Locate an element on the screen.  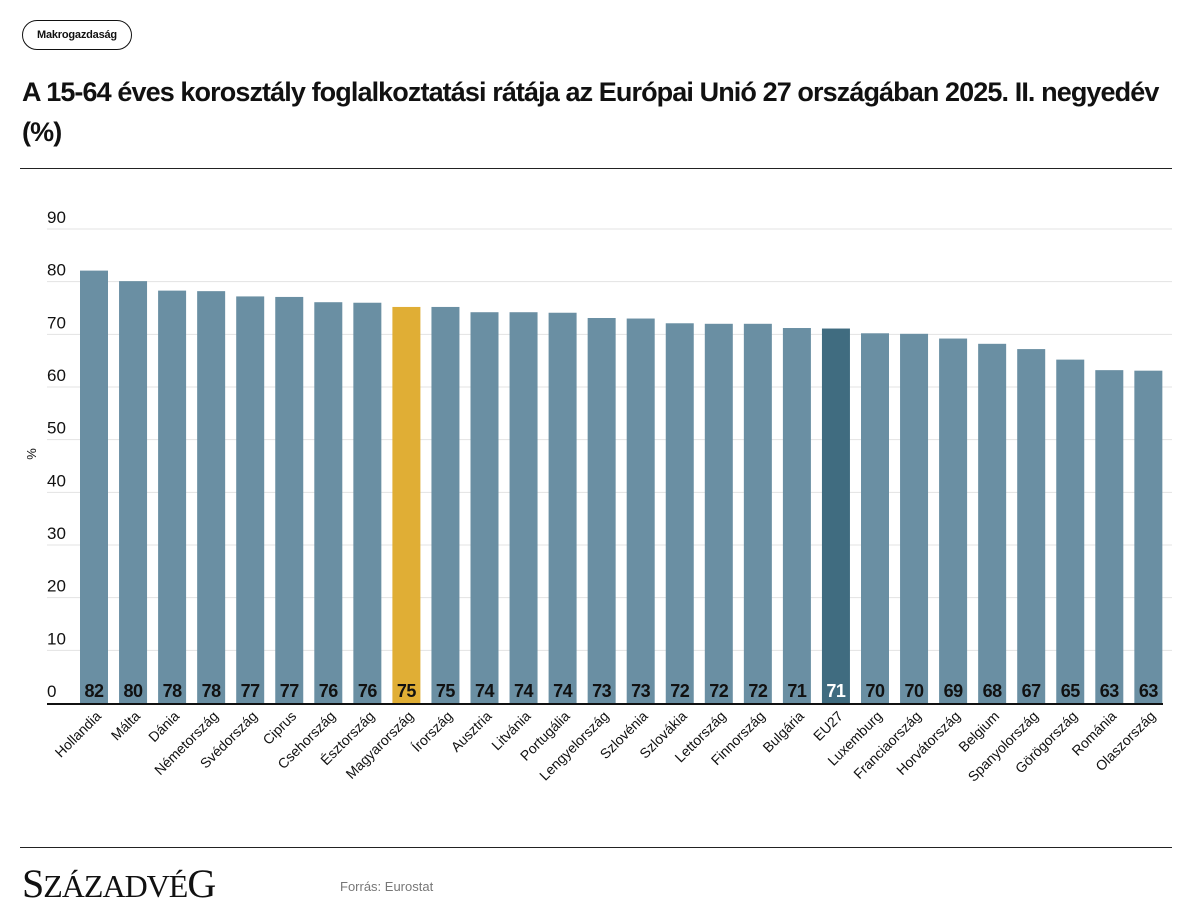
y-axis-ticks: 0 10 20 30 40 50 60 70 80 90 is located at coordinates (56, 454).